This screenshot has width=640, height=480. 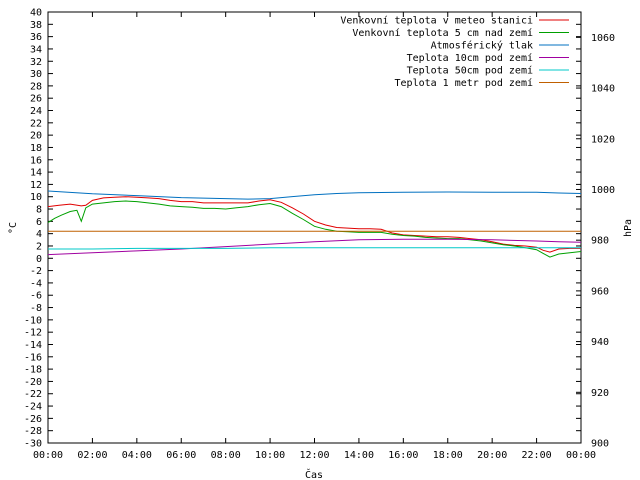 What do you see at coordinates (36, 197) in the screenshot?
I see `y-tick-label-left: 10` at bounding box center [36, 197].